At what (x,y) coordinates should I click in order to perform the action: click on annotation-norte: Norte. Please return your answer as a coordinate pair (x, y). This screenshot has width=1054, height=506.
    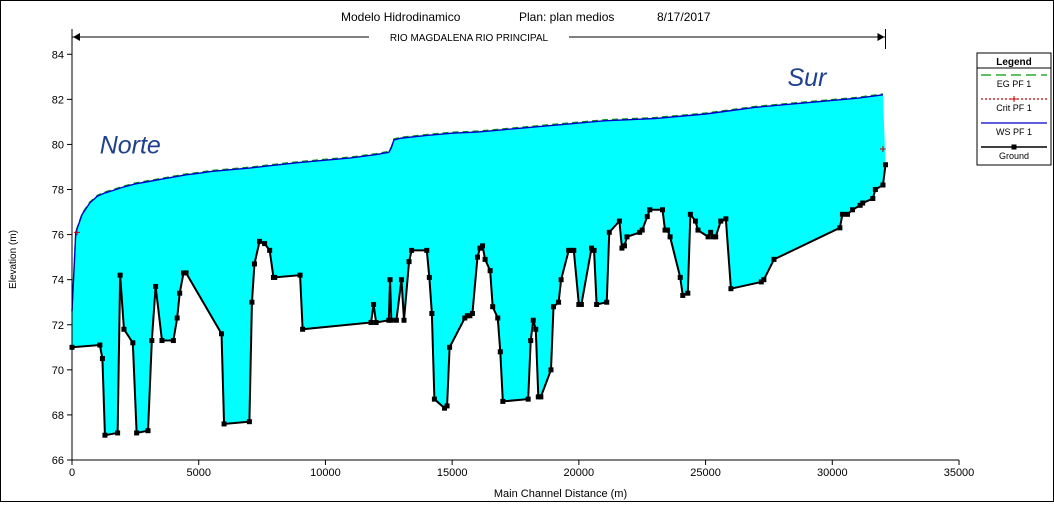
    Looking at the image, I should click on (130, 145).